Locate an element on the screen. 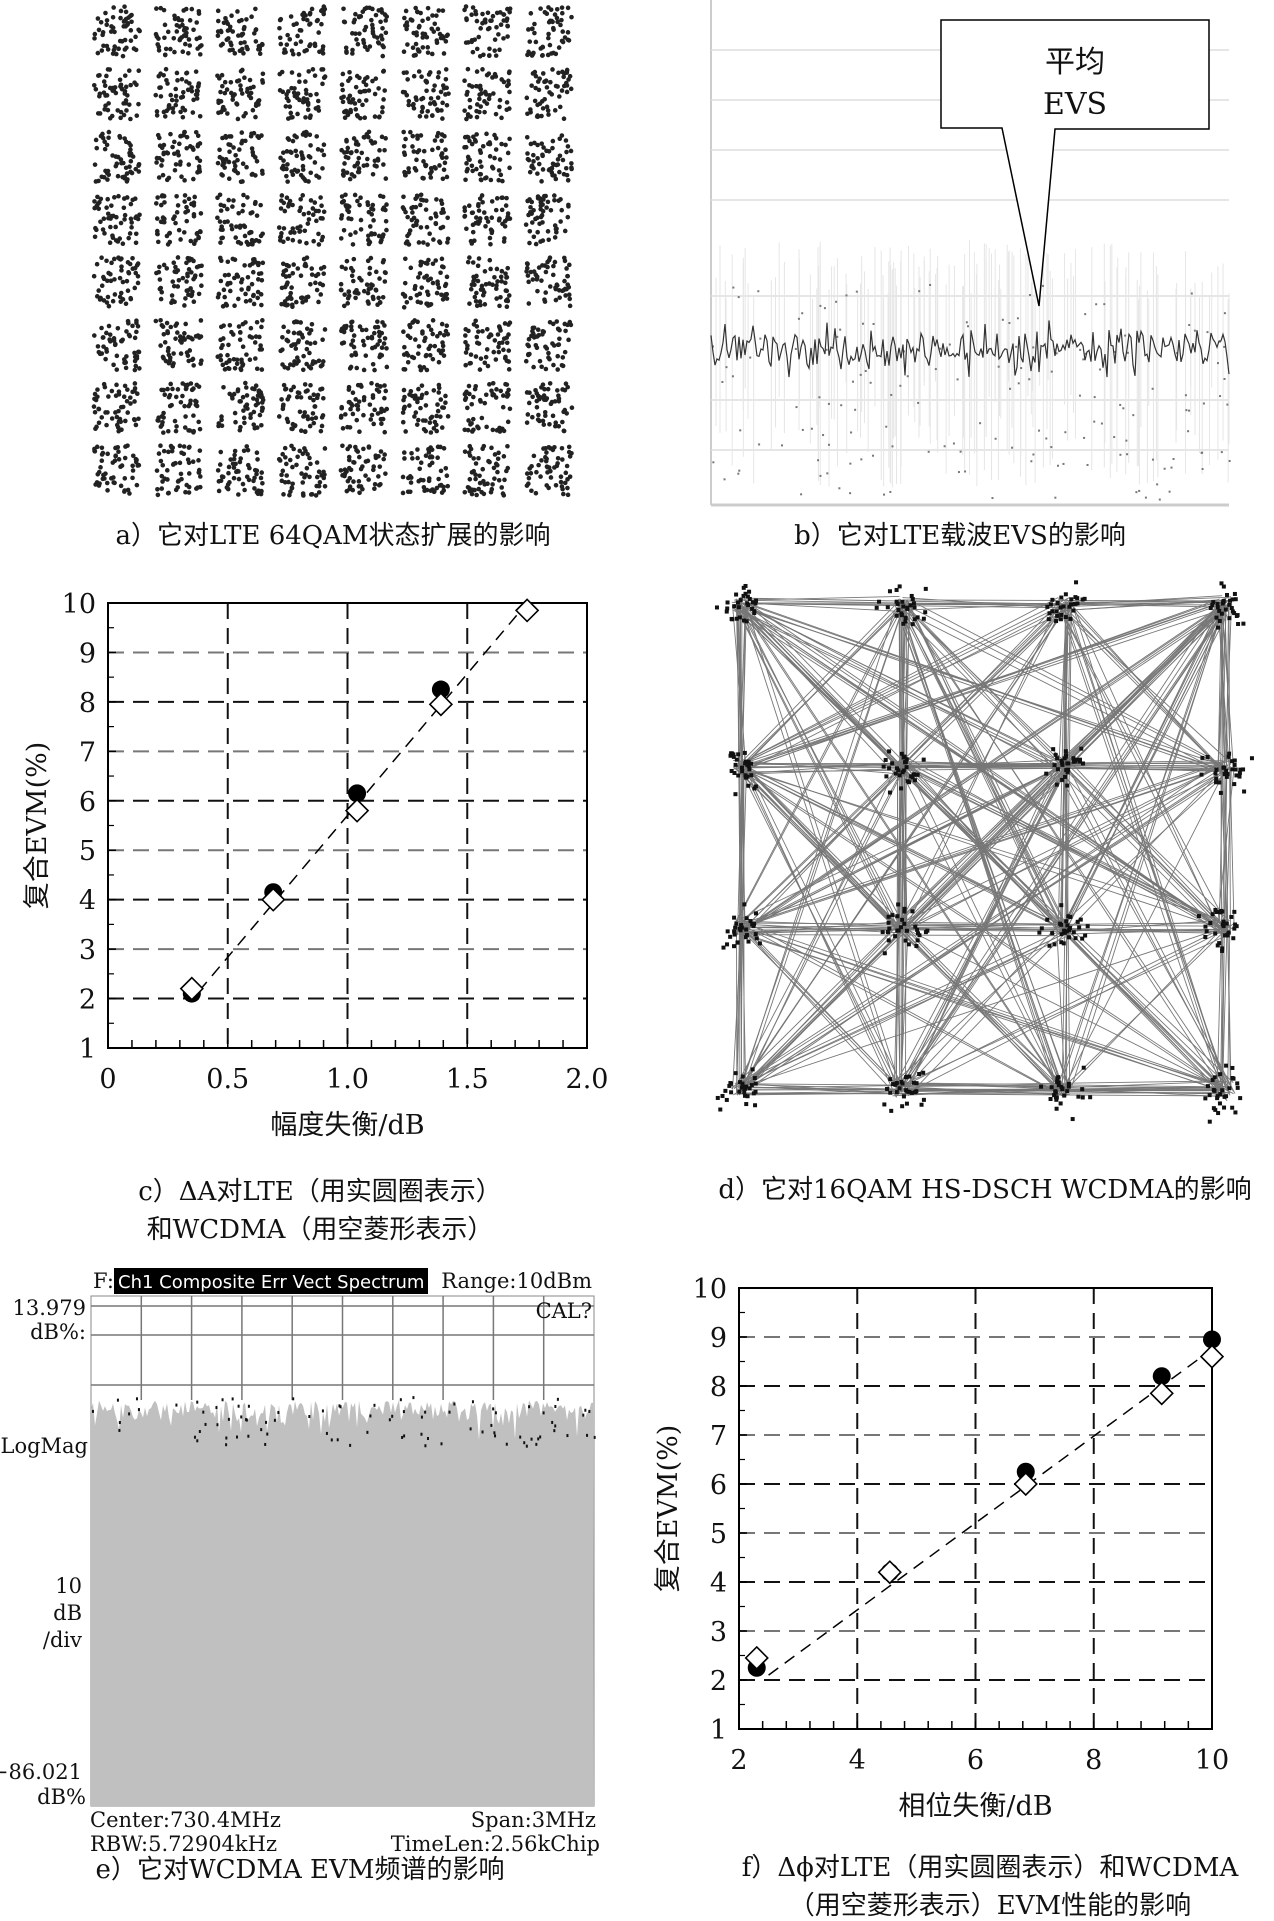 This screenshot has height=1921, width=1274. scale-label: LogMag is located at coordinates (45, 1446).